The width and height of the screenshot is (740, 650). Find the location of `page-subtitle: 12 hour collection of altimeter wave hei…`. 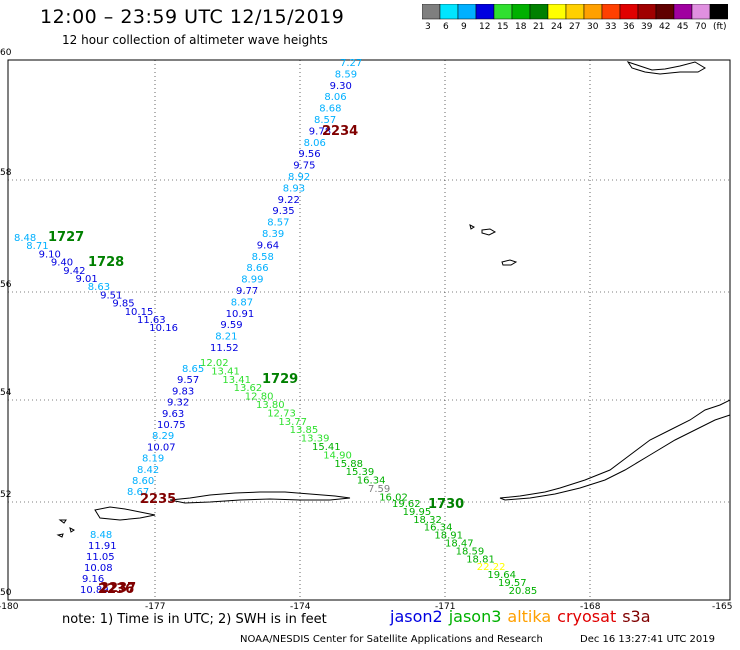

page-subtitle: 12 hour collection of altimeter wave hei… is located at coordinates (195, 40).